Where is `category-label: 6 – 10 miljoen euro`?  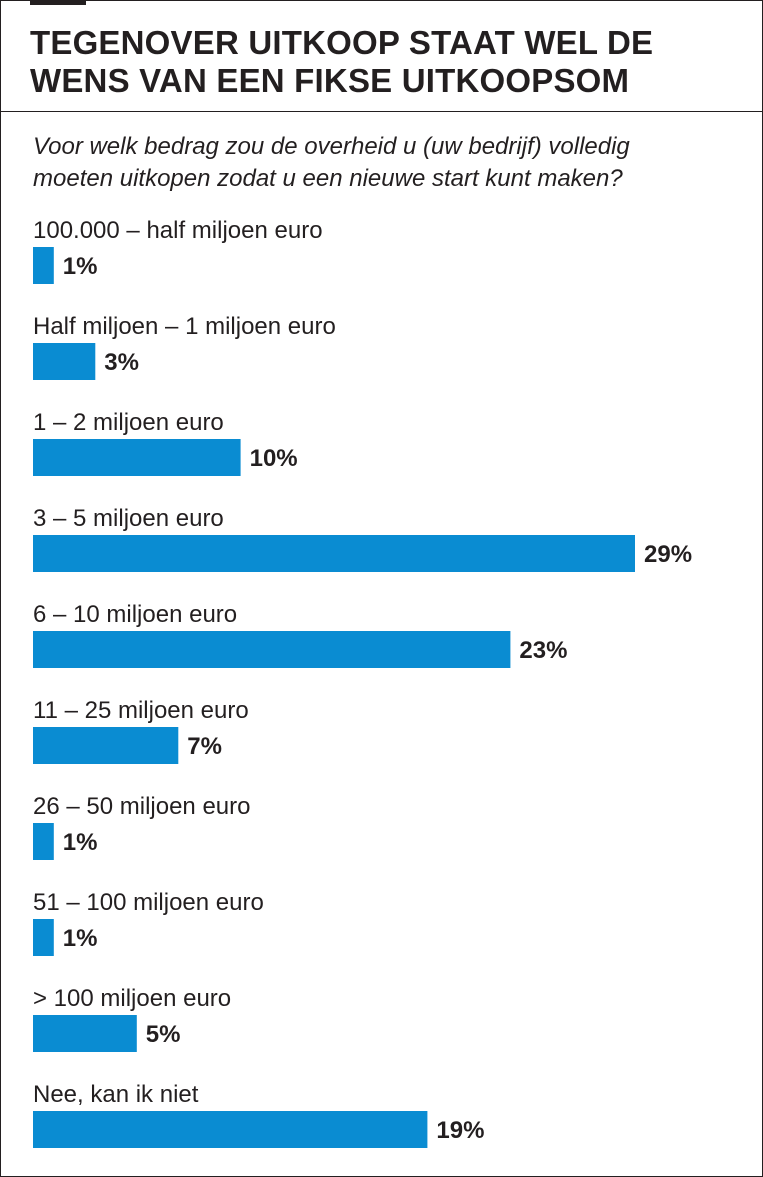 category-label: 6 – 10 miljoen euro is located at coordinates (135, 614).